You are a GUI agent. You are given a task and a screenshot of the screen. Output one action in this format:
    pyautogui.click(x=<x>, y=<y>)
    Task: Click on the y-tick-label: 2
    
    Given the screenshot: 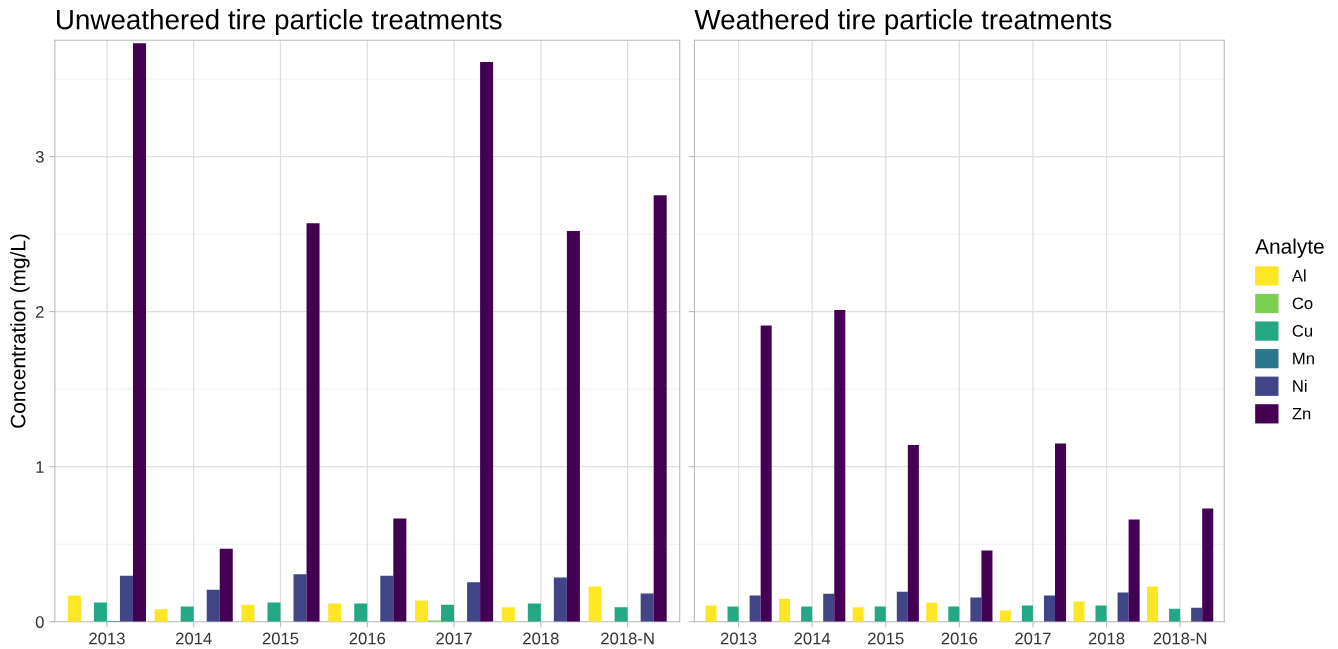 What is the action you would take?
    pyautogui.click(x=40, y=312)
    